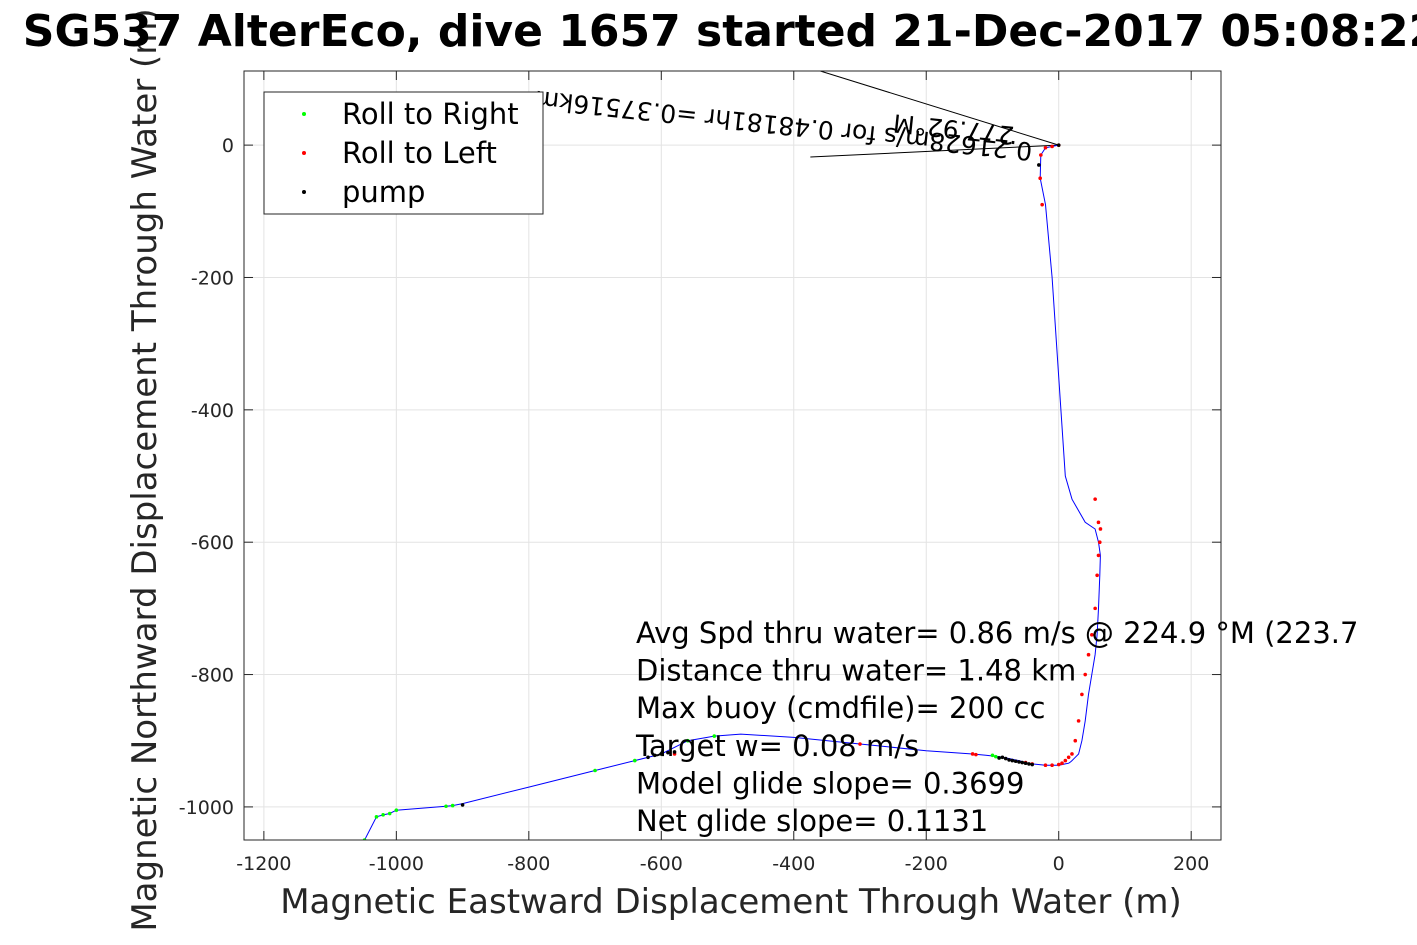  I want to click on legend-marker-pump, so click(304, 192).